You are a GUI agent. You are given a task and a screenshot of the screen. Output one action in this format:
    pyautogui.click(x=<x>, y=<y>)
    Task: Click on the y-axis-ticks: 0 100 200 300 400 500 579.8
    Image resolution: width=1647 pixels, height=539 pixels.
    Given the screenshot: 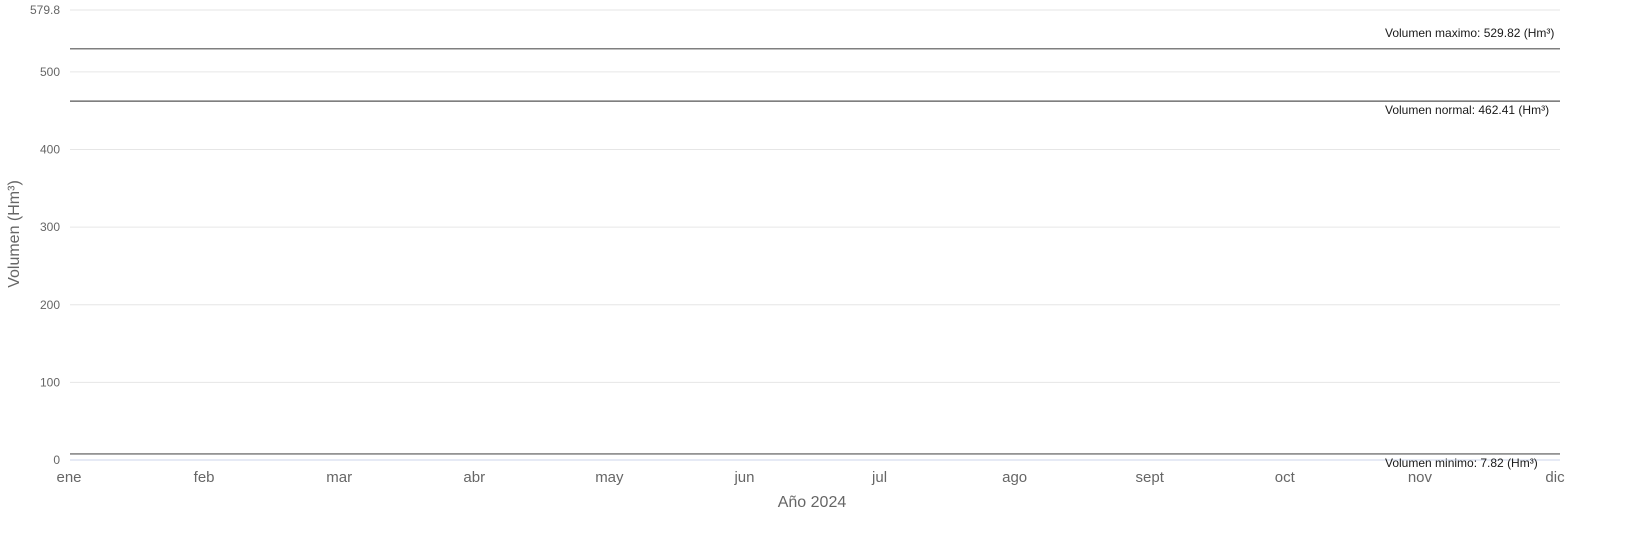 What is the action you would take?
    pyautogui.click(x=45, y=235)
    